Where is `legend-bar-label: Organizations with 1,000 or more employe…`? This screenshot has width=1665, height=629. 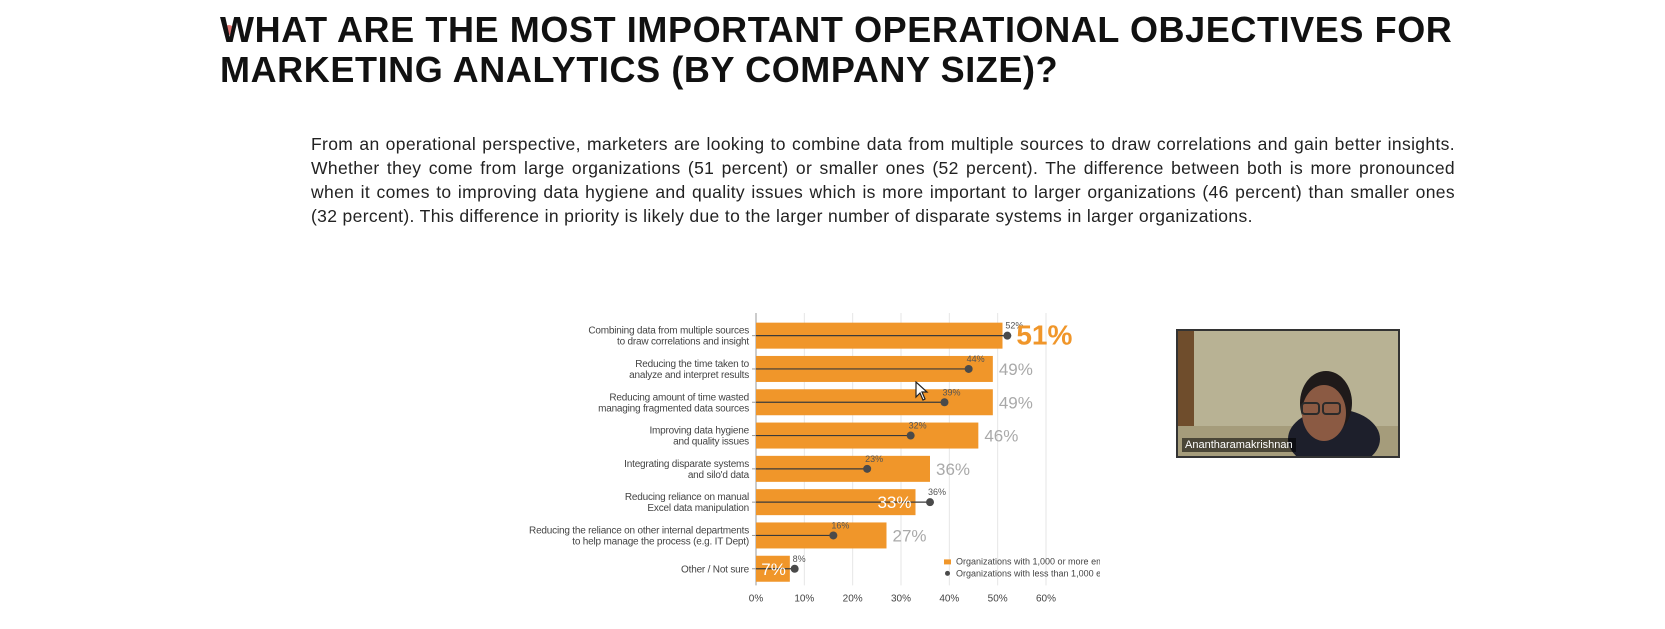
legend-bar-label: Organizations with 1,000 or more employe… is located at coordinates (1028, 561).